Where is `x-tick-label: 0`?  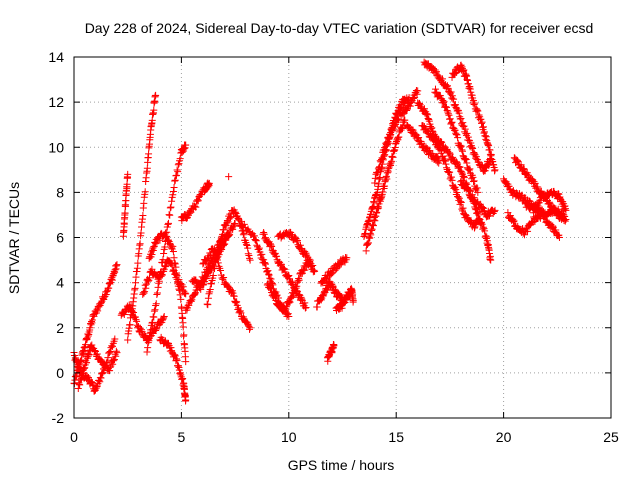
x-tick-label: 0 is located at coordinates (74, 437).